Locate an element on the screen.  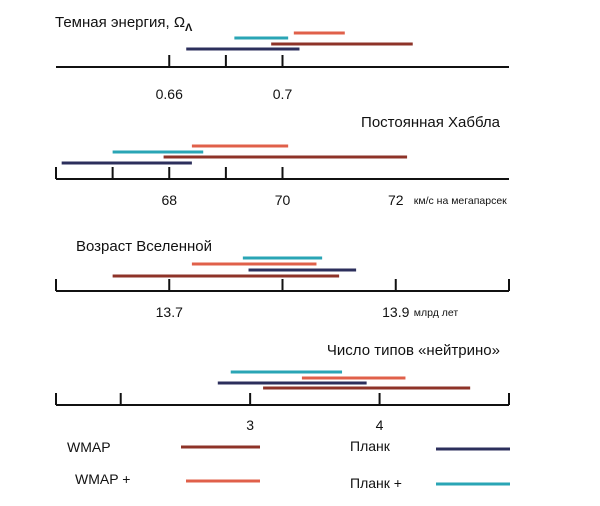
panel-title: Возраст Вселенной is located at coordinates (144, 246).